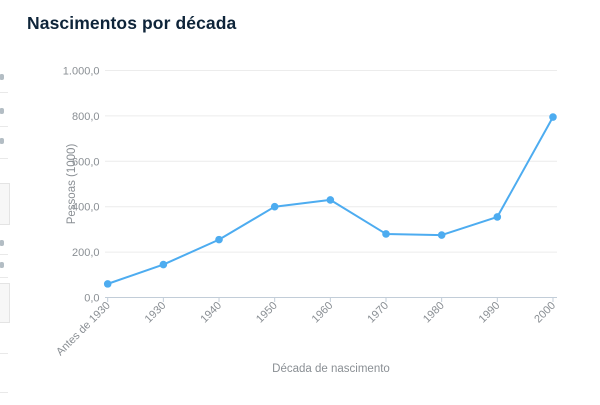  I want to click on y-tick-label: 800,0, so click(86, 117).